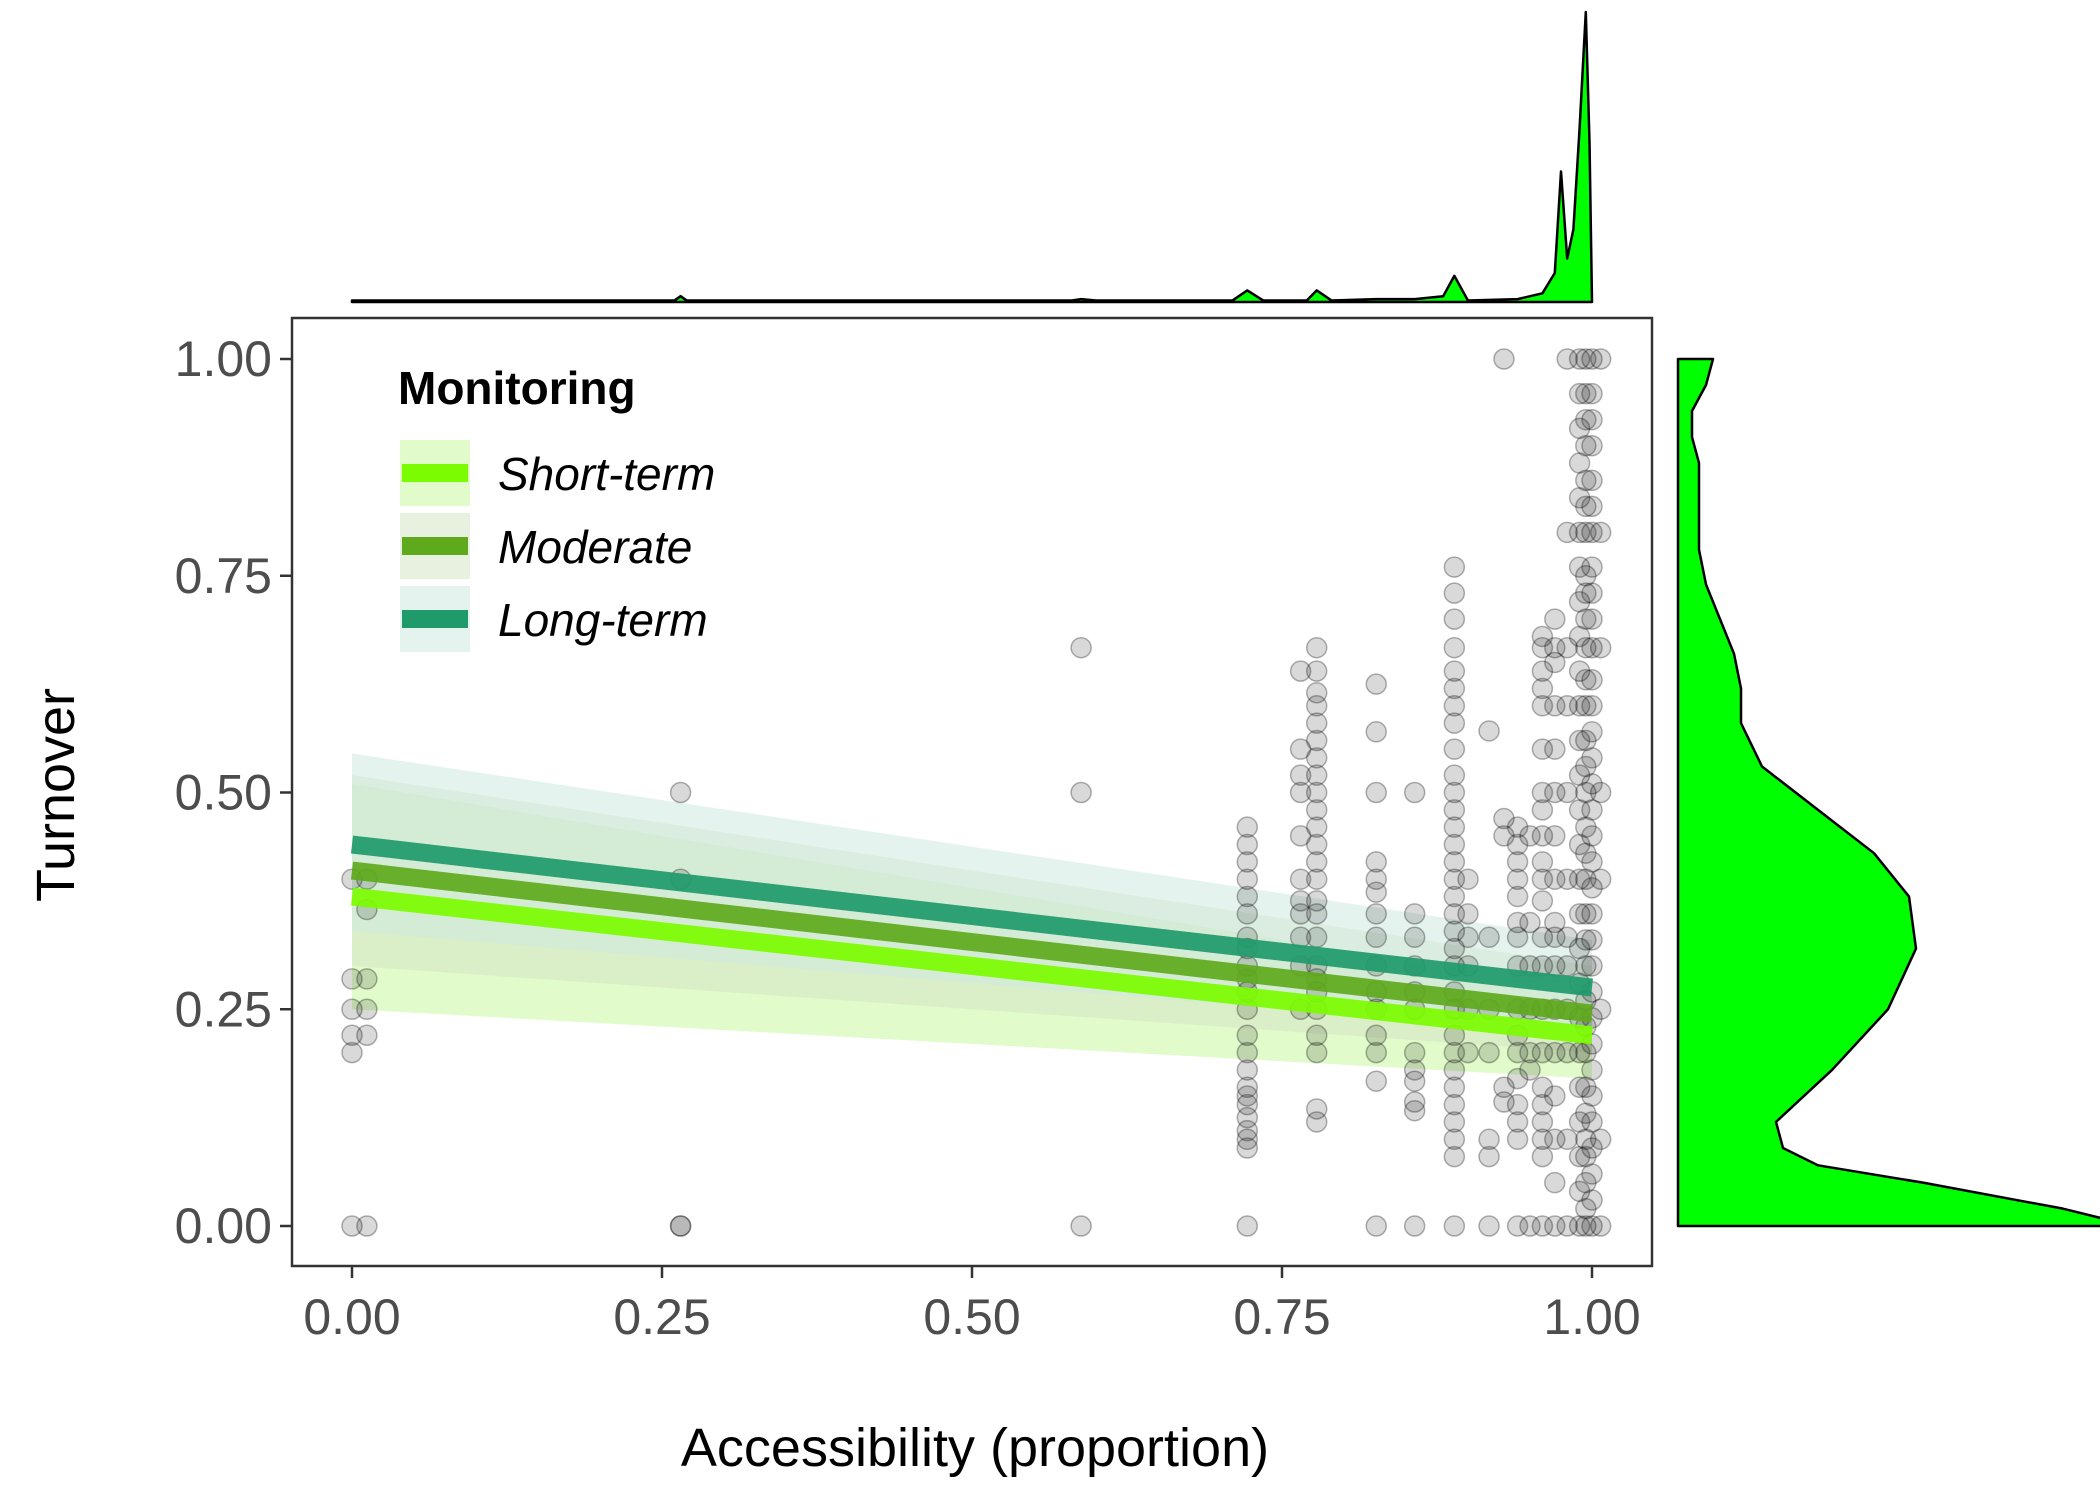 Image resolution: width=2100 pixels, height=1500 pixels. Describe the element at coordinates (606, 474) in the screenshot. I see `legend-label-short-term: Short-term` at that location.